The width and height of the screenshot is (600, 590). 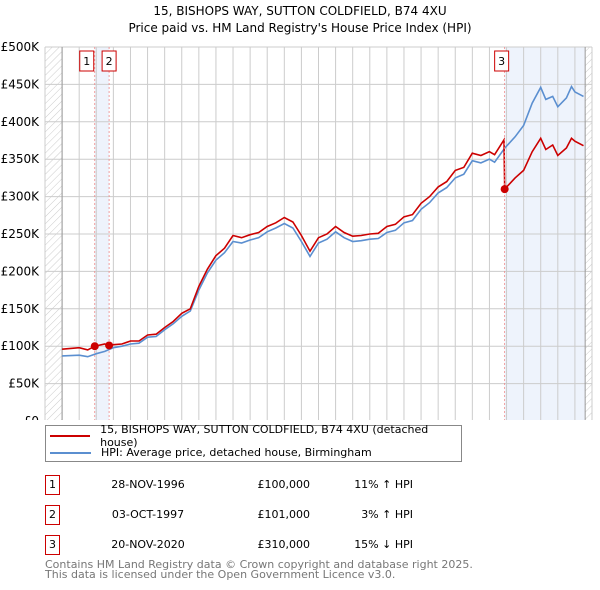 I want to click on sale-row: 1 28-NOV-1996 £100,000 11% ↑ HPI, so click(x=245, y=485).